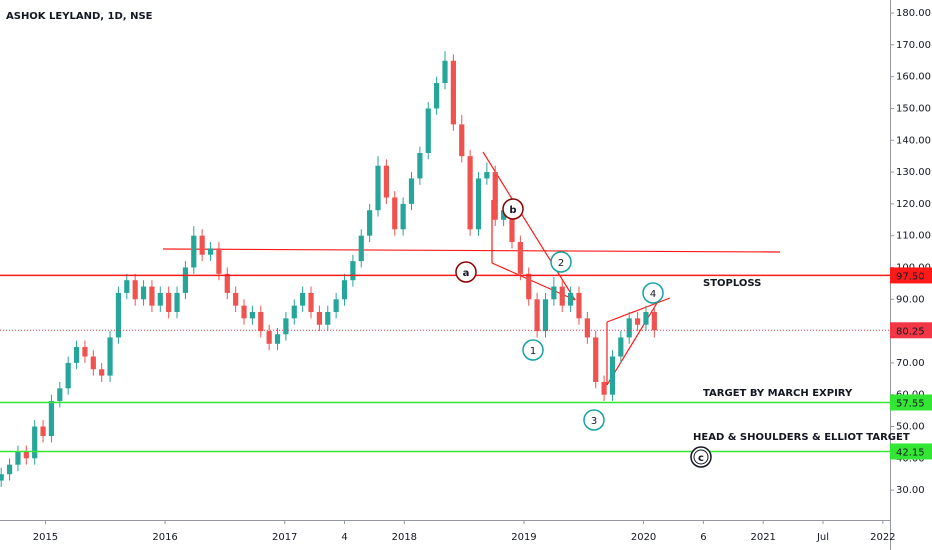 The image size is (932, 550). What do you see at coordinates (801, 437) in the screenshot?
I see `annotation: HEAD & SHOULDERS & ELLIOT TARGET` at bounding box center [801, 437].